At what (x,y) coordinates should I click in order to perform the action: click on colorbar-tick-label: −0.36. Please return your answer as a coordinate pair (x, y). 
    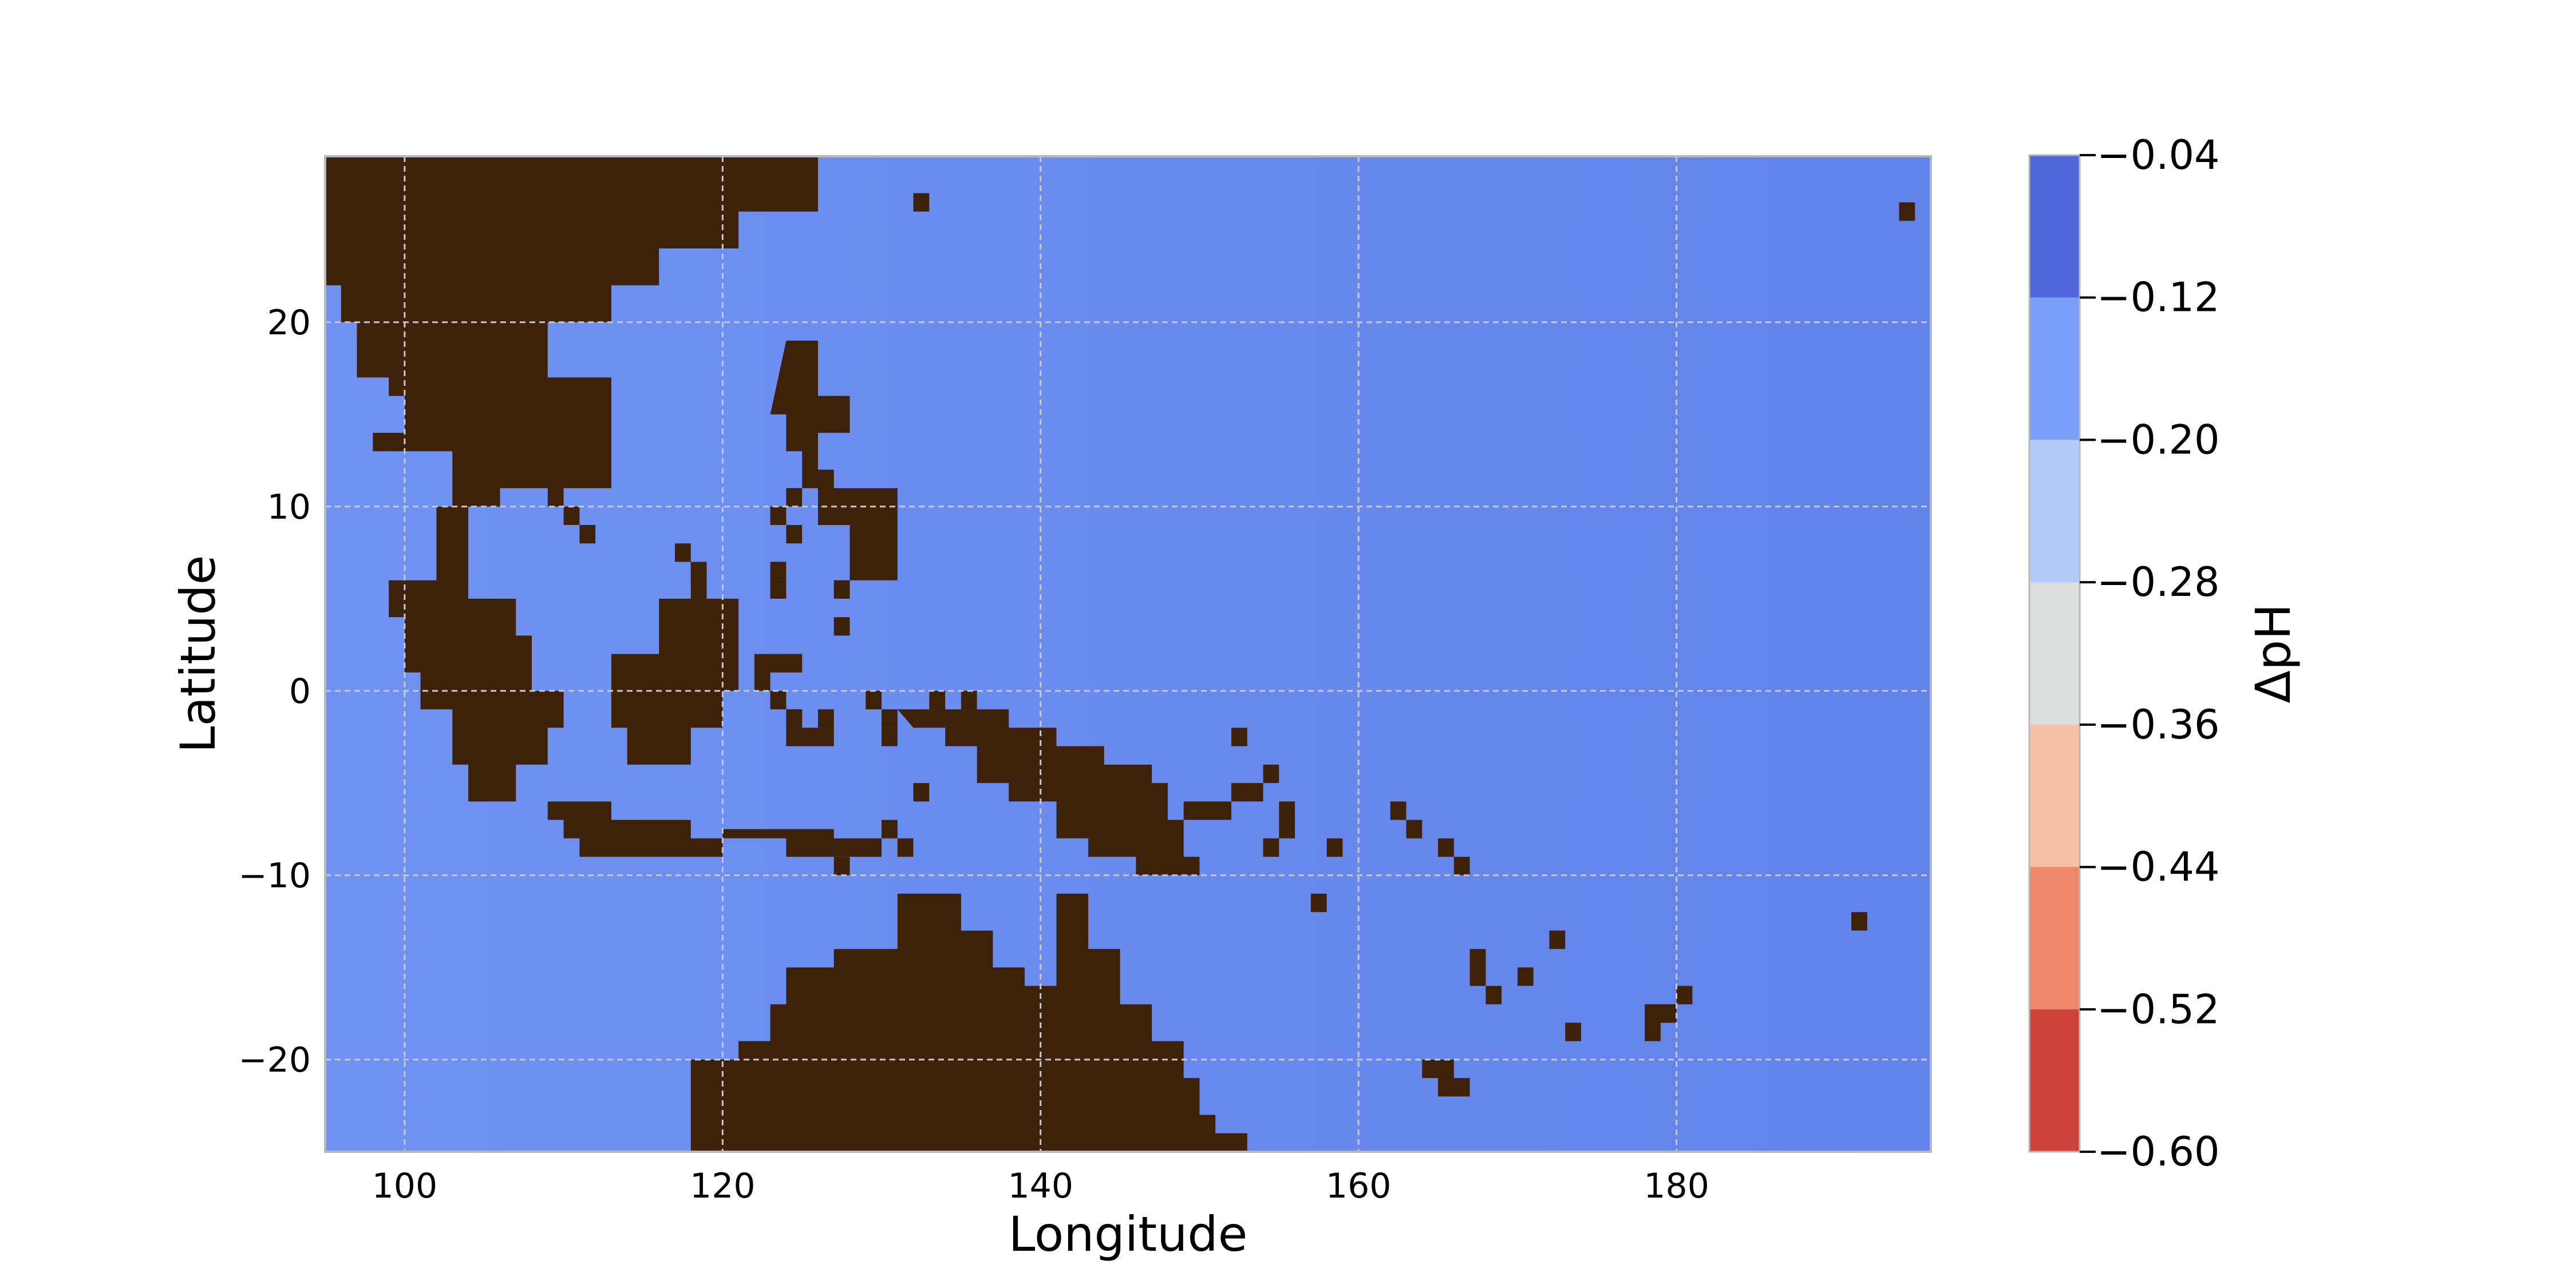
    Looking at the image, I should click on (2158, 724).